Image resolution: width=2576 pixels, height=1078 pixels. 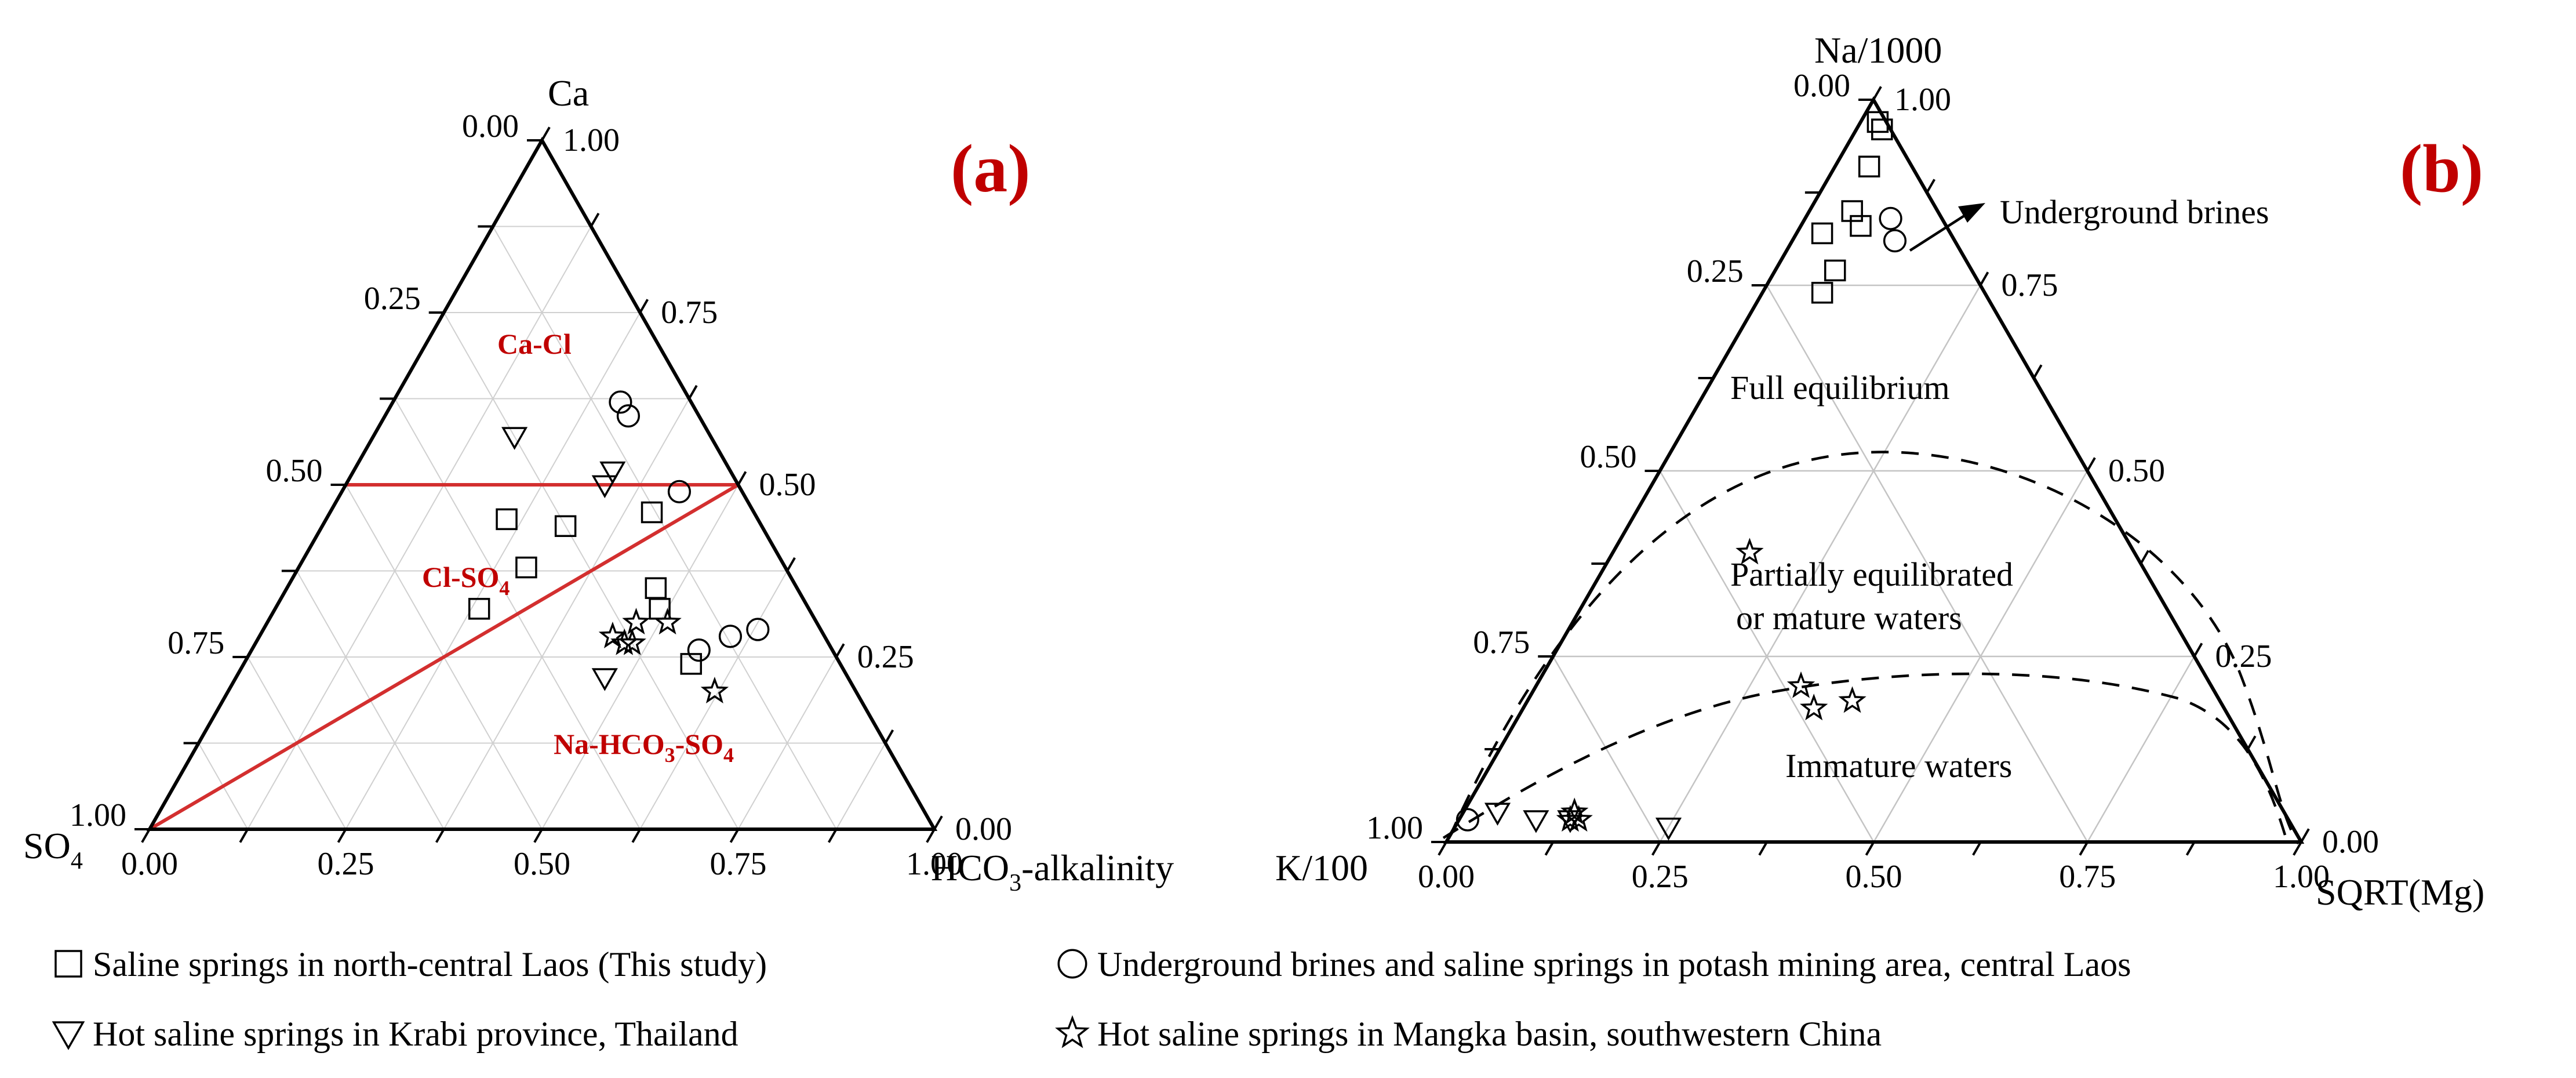 I want to click on zone-label-full-equilibrium: Full equilibrium, so click(x=1840, y=387).